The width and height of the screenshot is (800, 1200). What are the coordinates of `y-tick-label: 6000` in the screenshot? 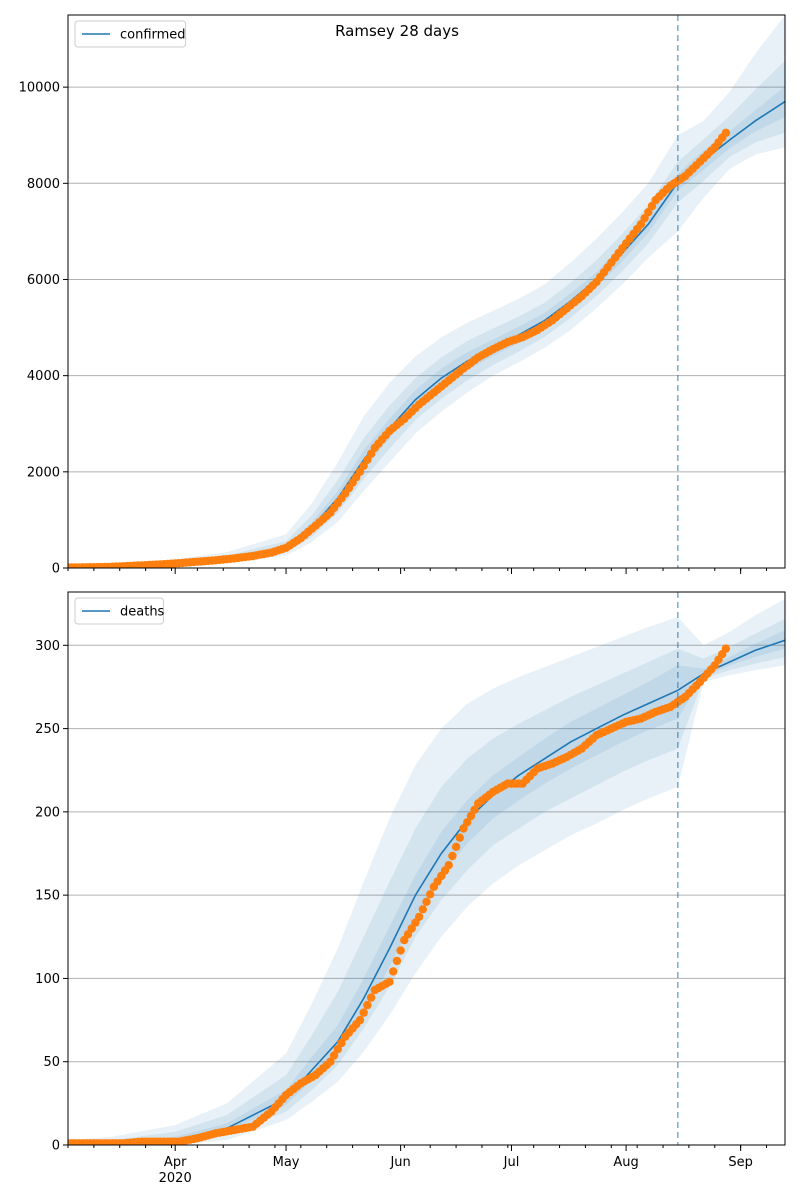 It's located at (43, 280).